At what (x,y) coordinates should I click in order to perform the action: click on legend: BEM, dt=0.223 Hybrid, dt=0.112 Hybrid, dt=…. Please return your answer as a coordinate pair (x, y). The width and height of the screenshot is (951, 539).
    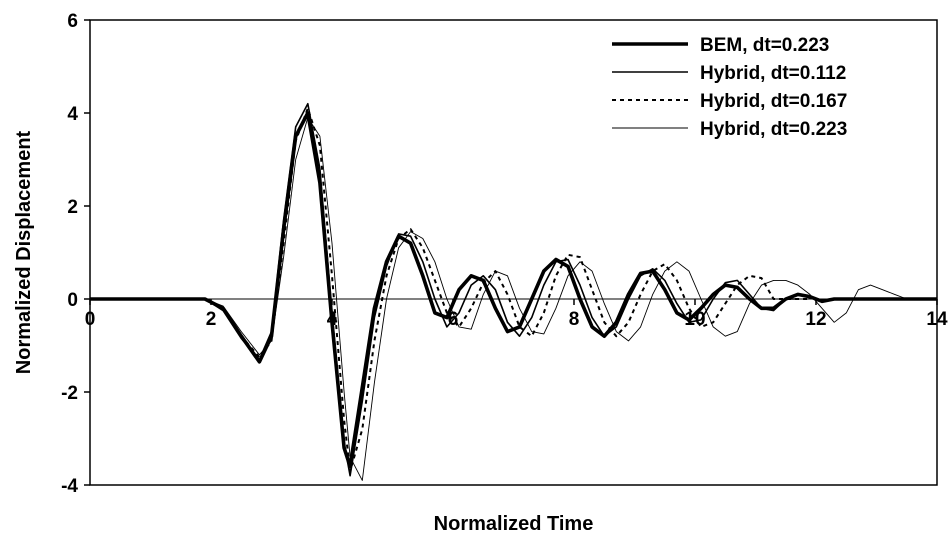
    Looking at the image, I should click on (729, 87).